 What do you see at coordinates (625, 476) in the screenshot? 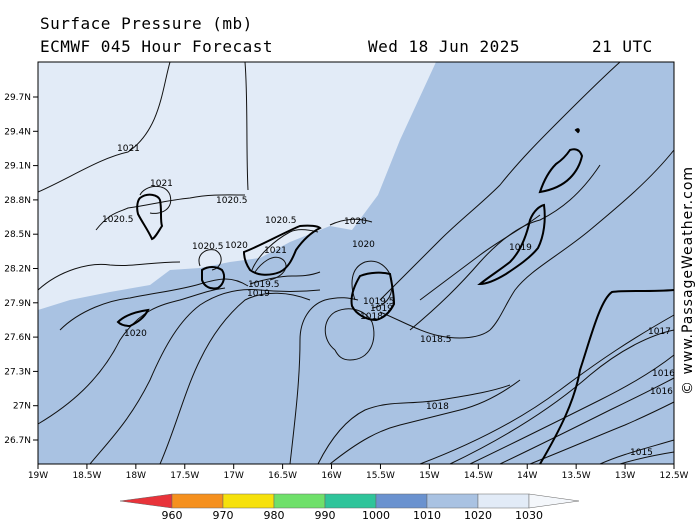
I see `lon-tick-label: 13W` at bounding box center [625, 476].